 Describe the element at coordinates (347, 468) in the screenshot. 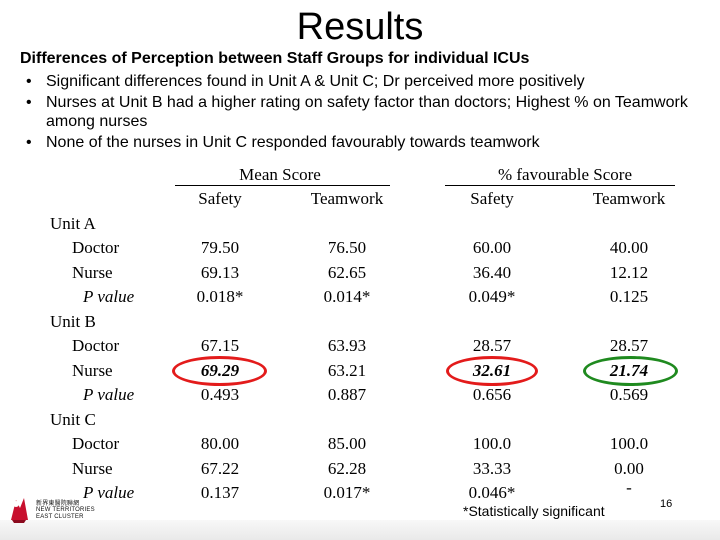

I see `table-cell: 62.28` at that location.